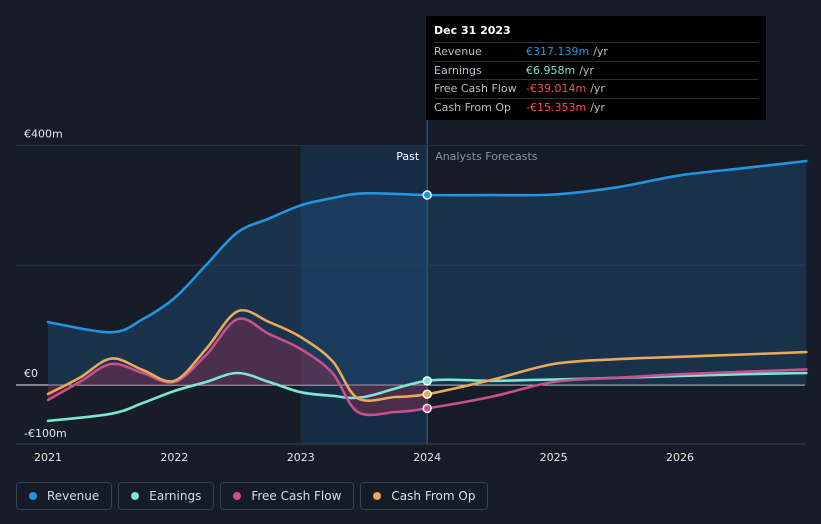 The height and width of the screenshot is (524, 821). What do you see at coordinates (473, 107) in the screenshot?
I see `tooltip-label: Cash From Op` at bounding box center [473, 107].